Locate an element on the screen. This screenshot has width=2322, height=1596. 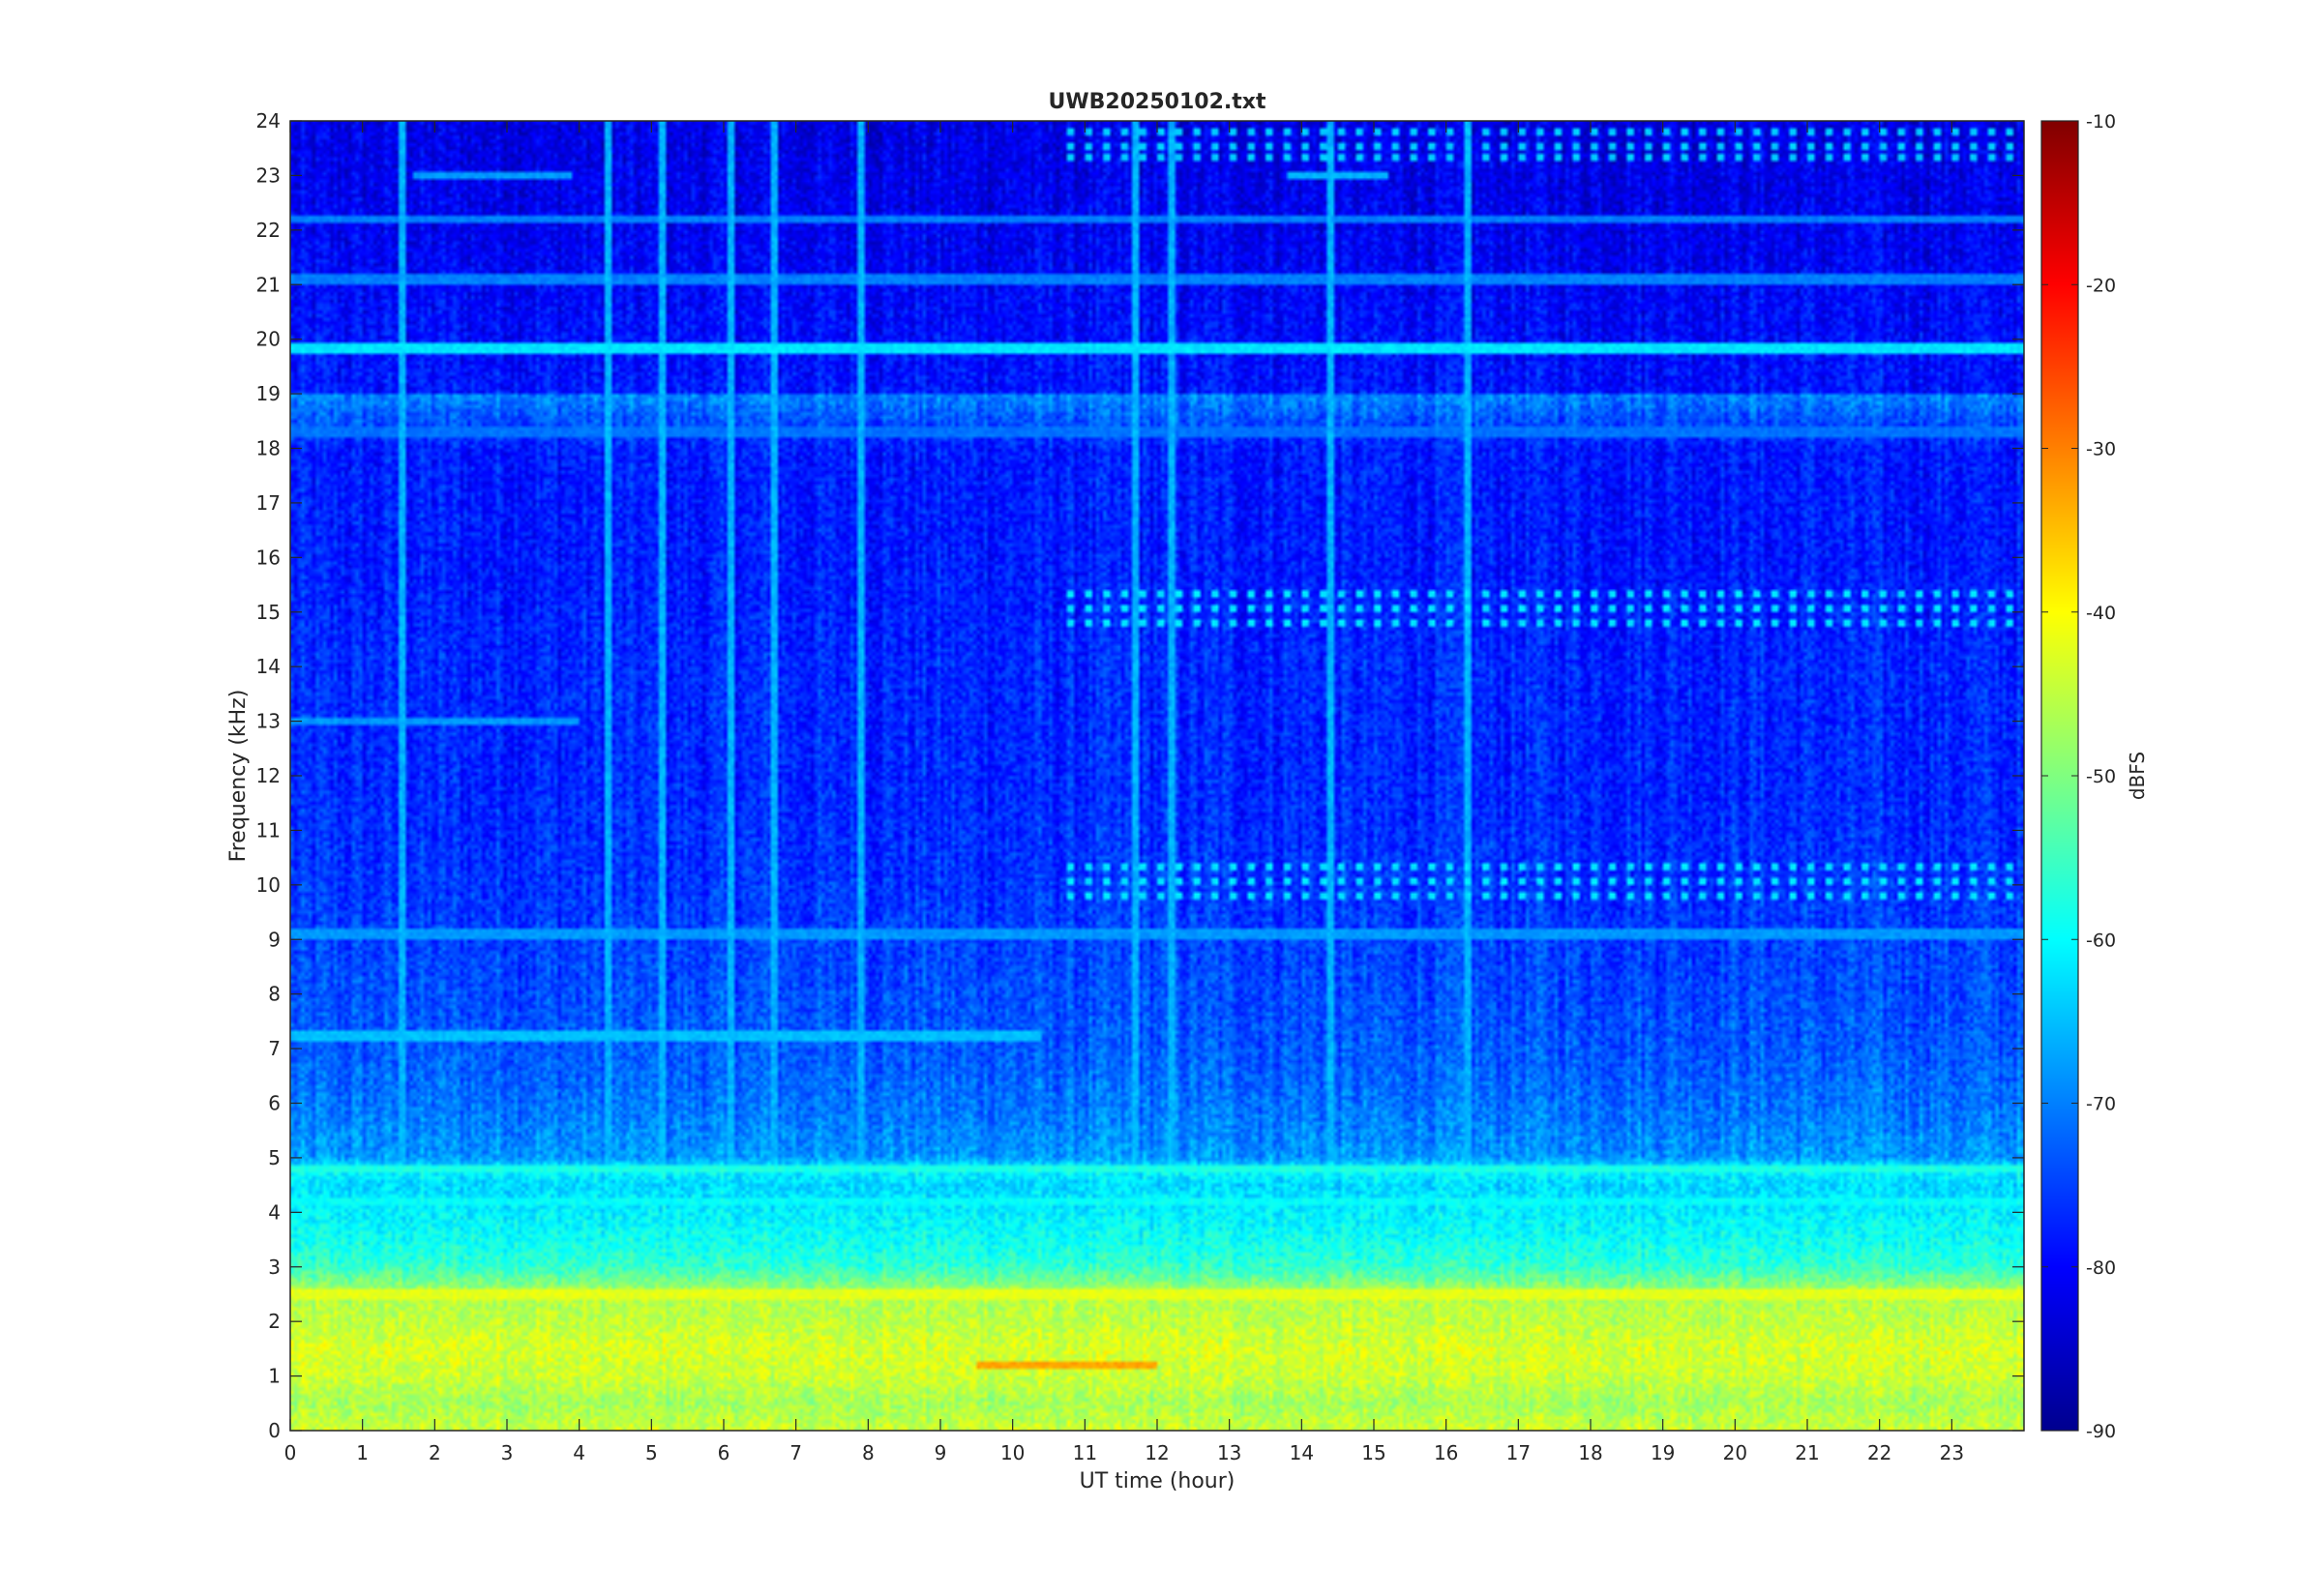
y-tick-label: 1 is located at coordinates (274, 1376).